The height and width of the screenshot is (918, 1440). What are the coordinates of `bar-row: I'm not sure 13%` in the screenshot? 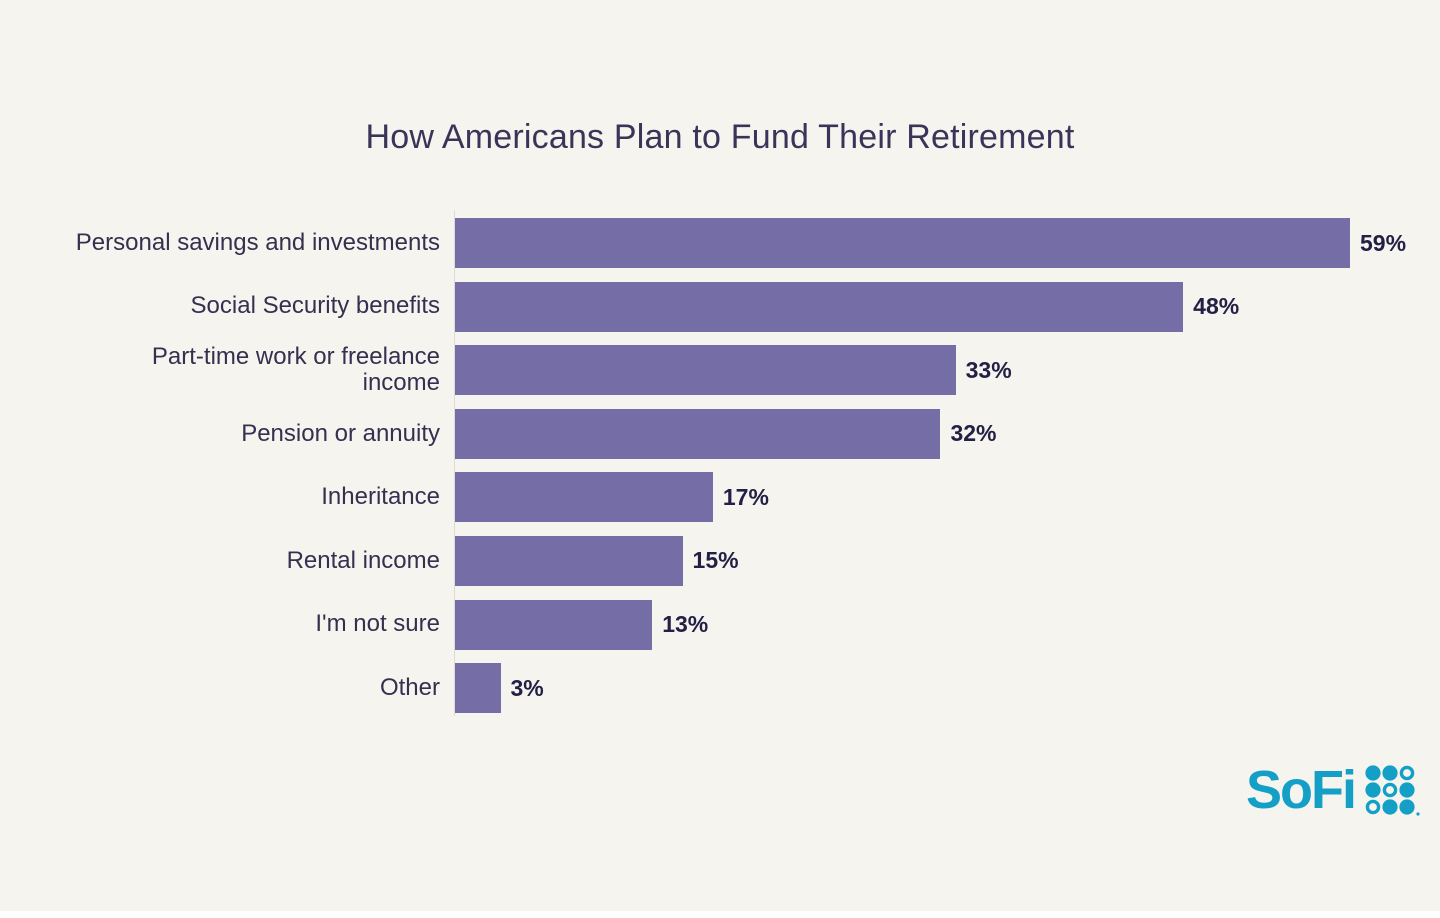 It's located at (720, 624).